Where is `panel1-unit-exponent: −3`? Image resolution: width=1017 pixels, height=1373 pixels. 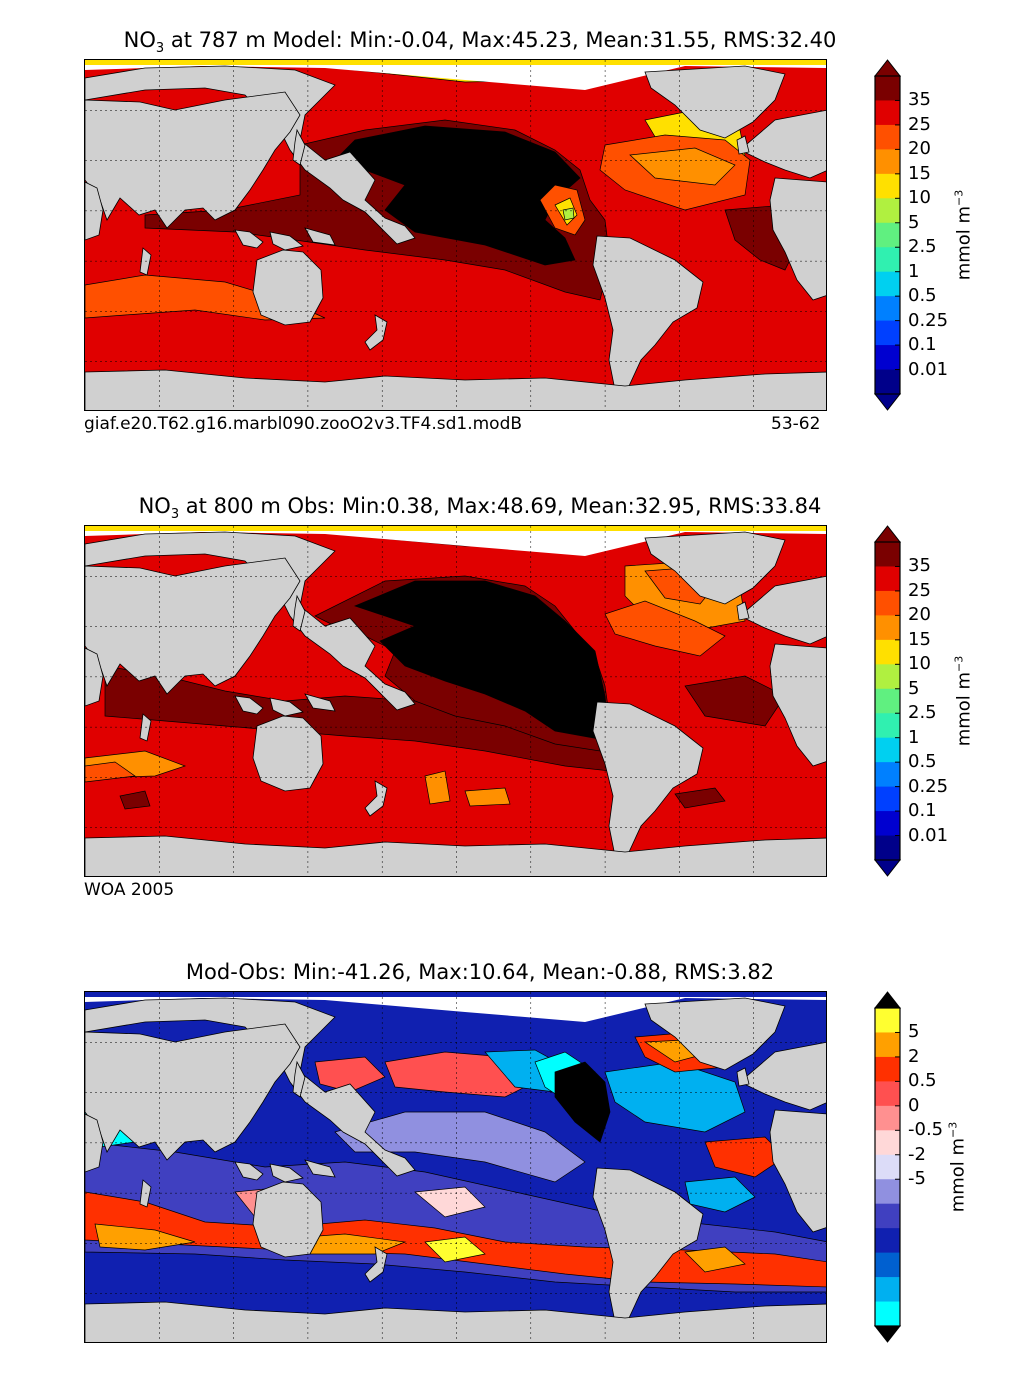 panel1-unit-exponent: −3 is located at coordinates (959, 197).